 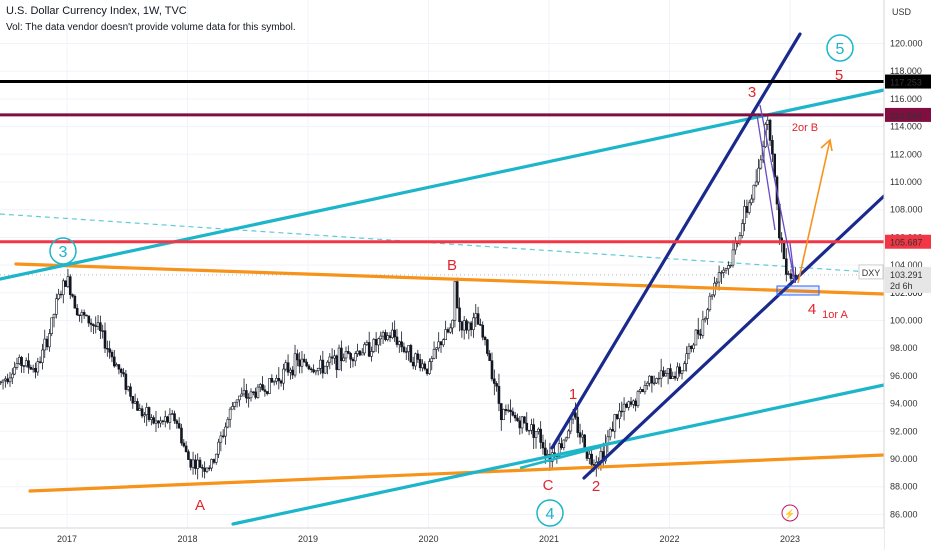 I want to click on x-tick-label: 2017, so click(x=67, y=539).